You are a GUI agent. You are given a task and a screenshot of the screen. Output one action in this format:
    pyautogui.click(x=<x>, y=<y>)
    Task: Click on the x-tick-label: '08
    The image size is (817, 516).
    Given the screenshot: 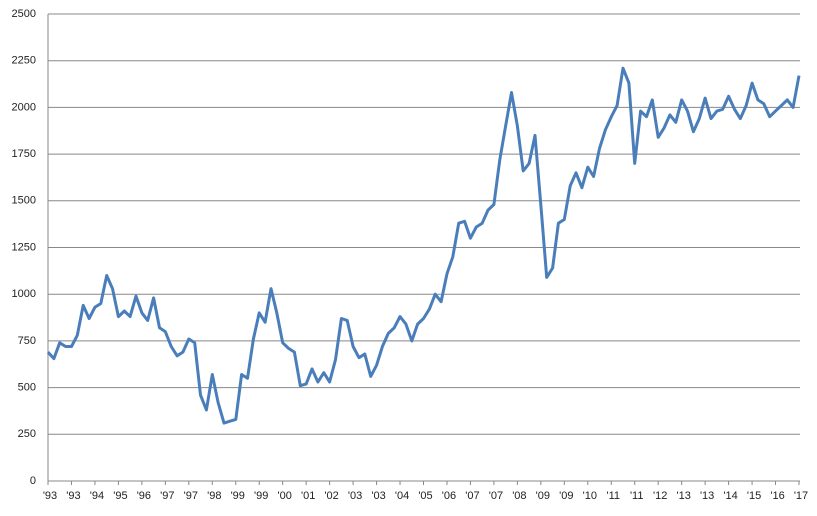 What is the action you would take?
    pyautogui.click(x=519, y=496)
    